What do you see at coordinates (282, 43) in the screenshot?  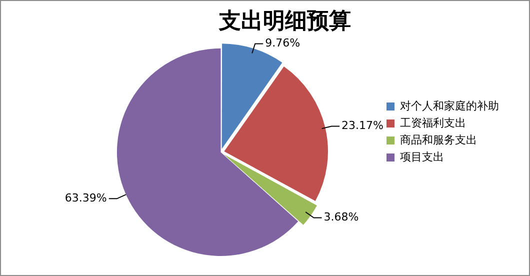 I see `data-label: 9.76%` at bounding box center [282, 43].